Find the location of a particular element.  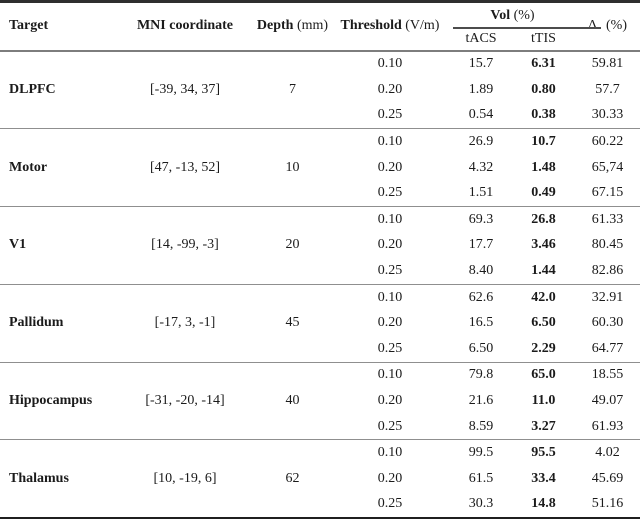

cell-delta: 60.22 is located at coordinates (607, 142).